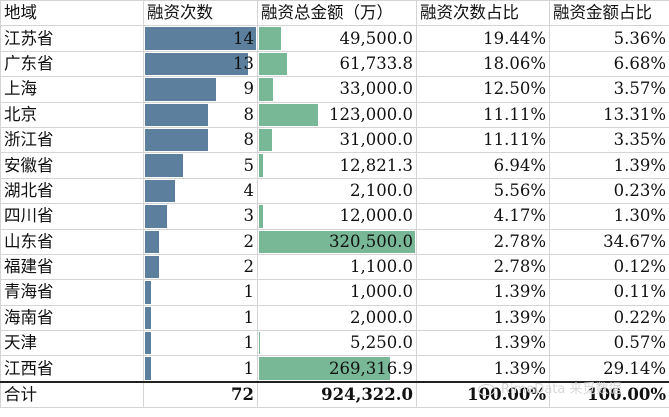  Describe the element at coordinates (549, 387) in the screenshot. I see `watermark: RimeData 来觅数据` at that location.